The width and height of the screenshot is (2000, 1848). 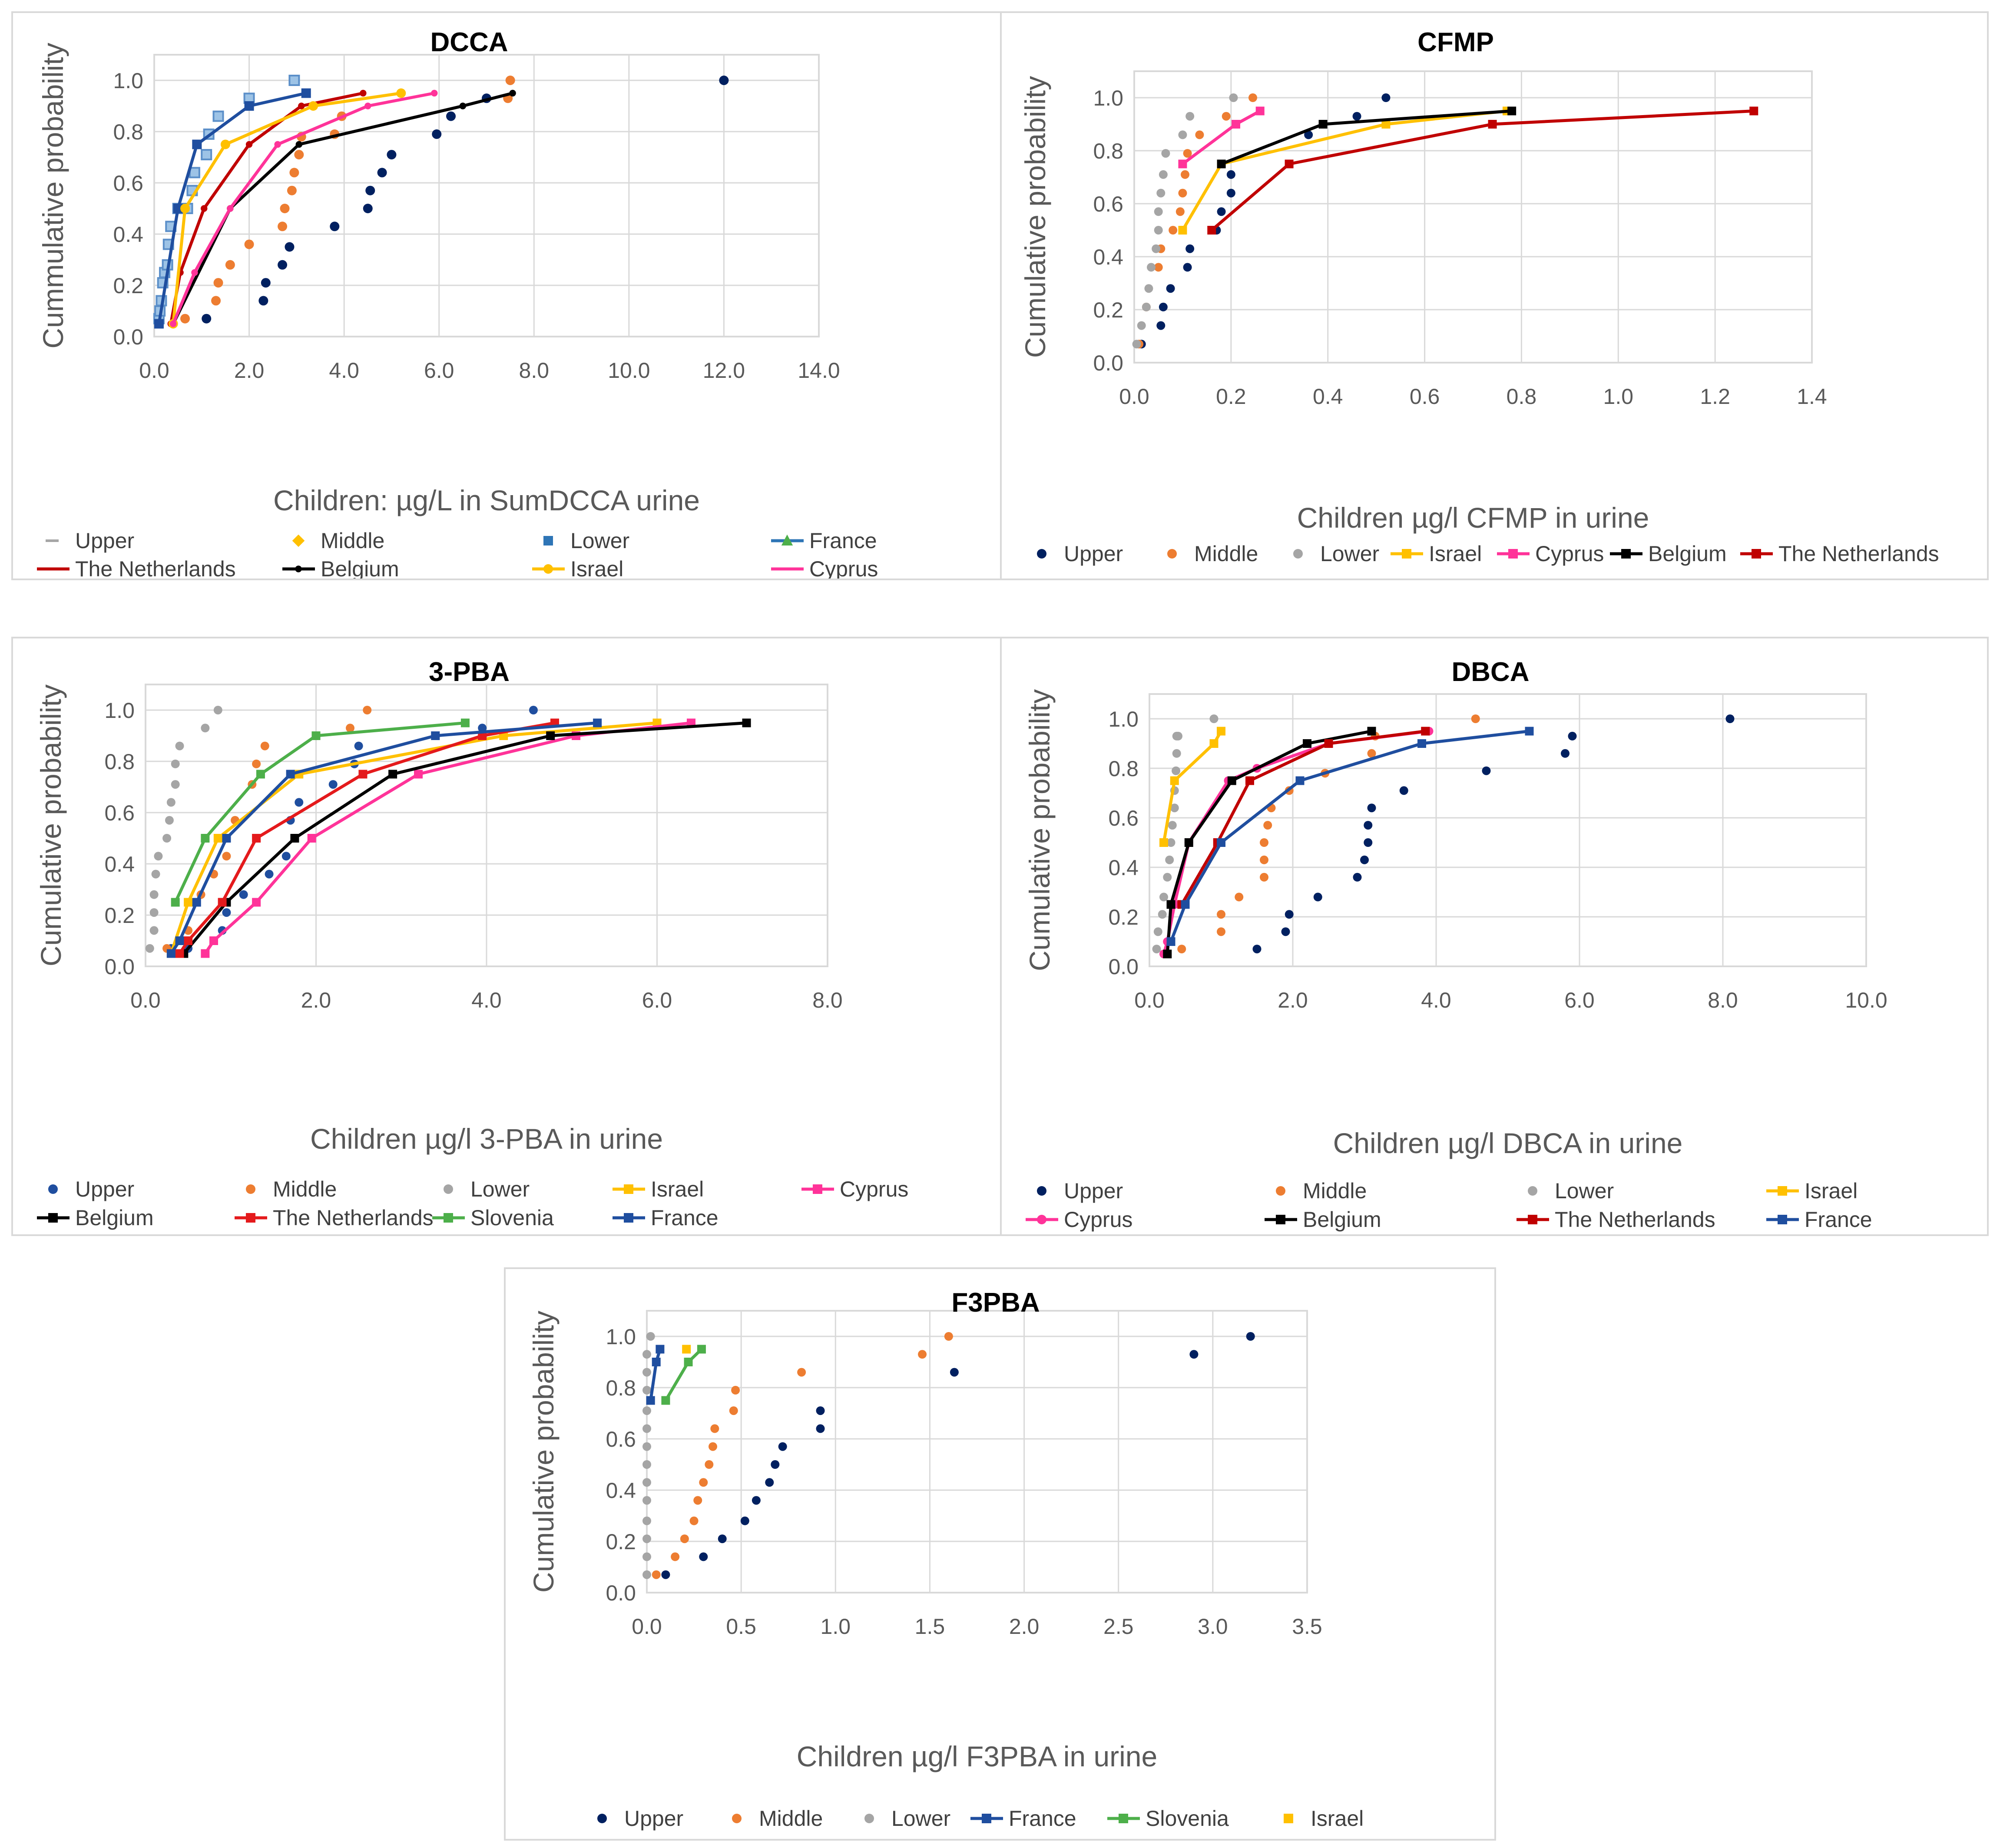 What do you see at coordinates (1134, 396) in the screenshot?
I see `x-tick-label: 0.0` at bounding box center [1134, 396].